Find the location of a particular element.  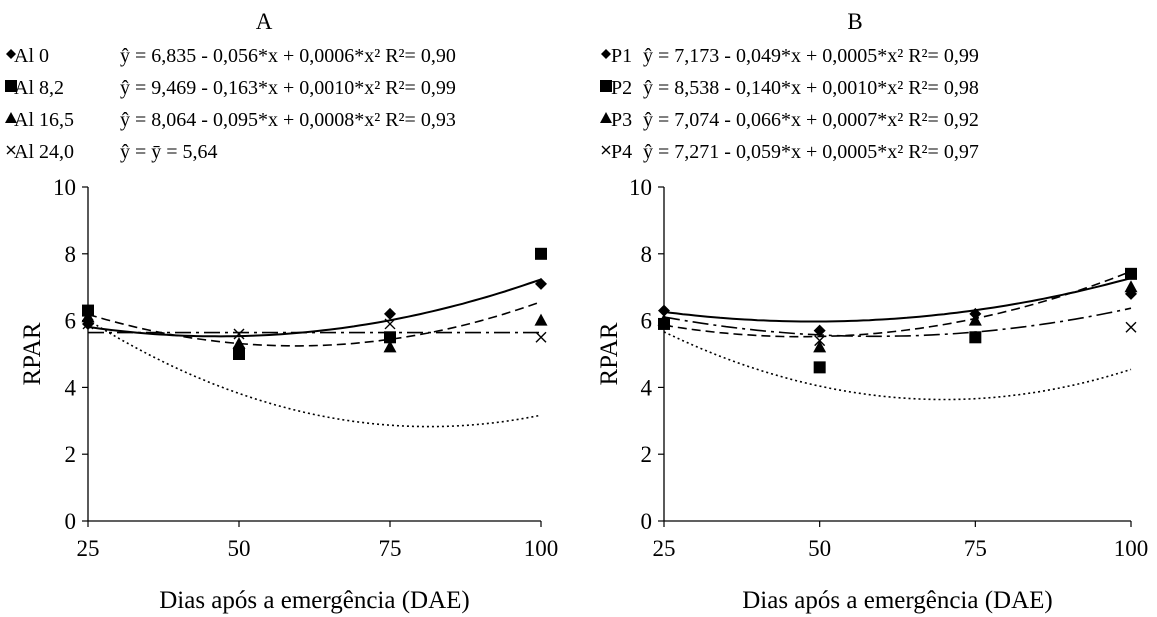

legend-series-name: Al 0 is located at coordinates (31, 56).